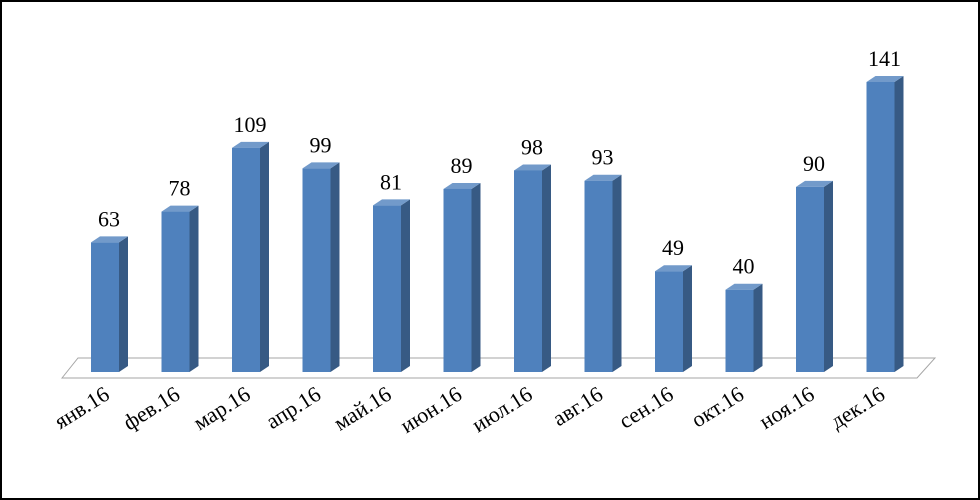  I want to click on data-label: 141, so click(884, 58).